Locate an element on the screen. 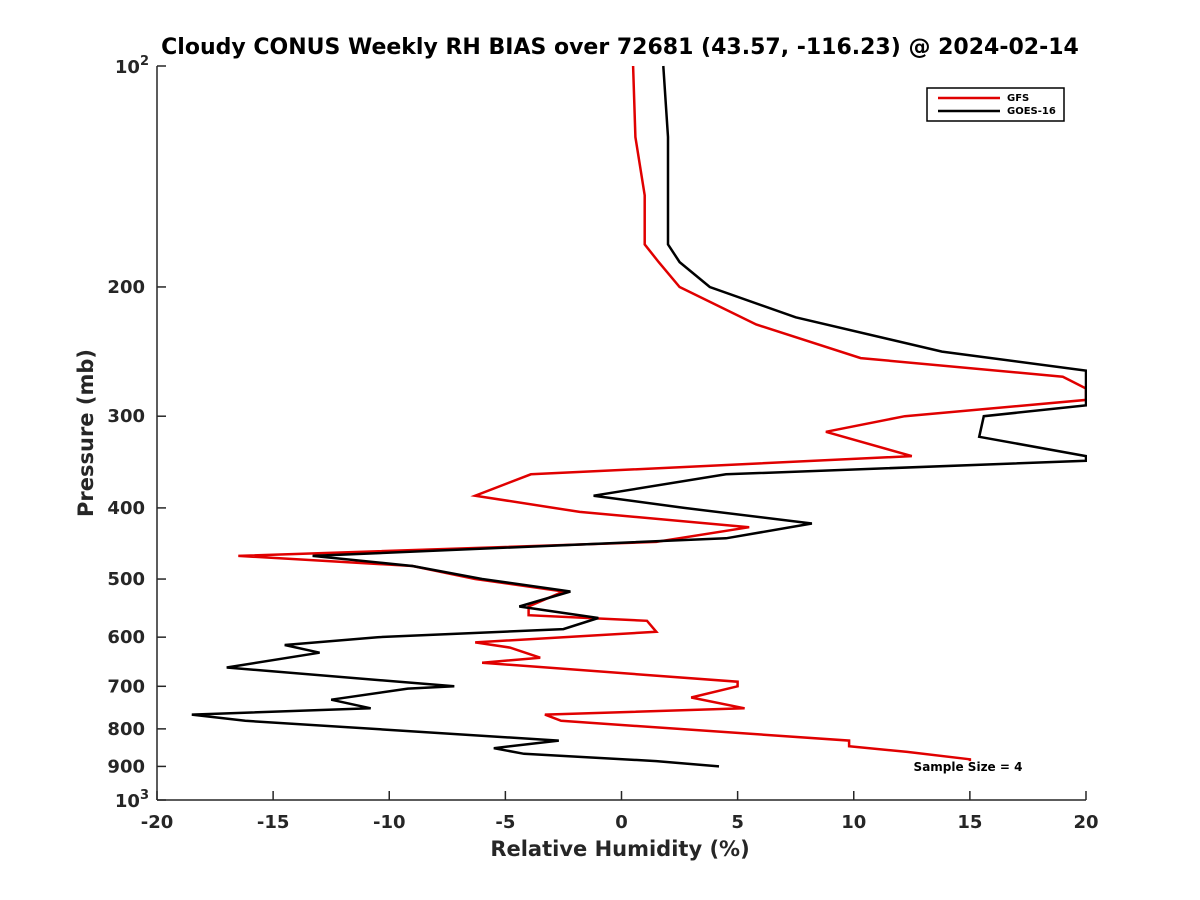 The image size is (1200, 900). x-tick-label: -15 is located at coordinates (273, 822).